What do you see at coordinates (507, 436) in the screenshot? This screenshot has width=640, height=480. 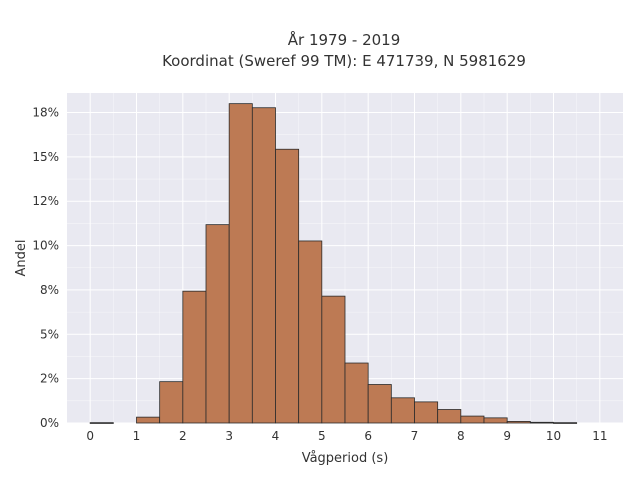 I see `x-tick-label: 9` at bounding box center [507, 436].